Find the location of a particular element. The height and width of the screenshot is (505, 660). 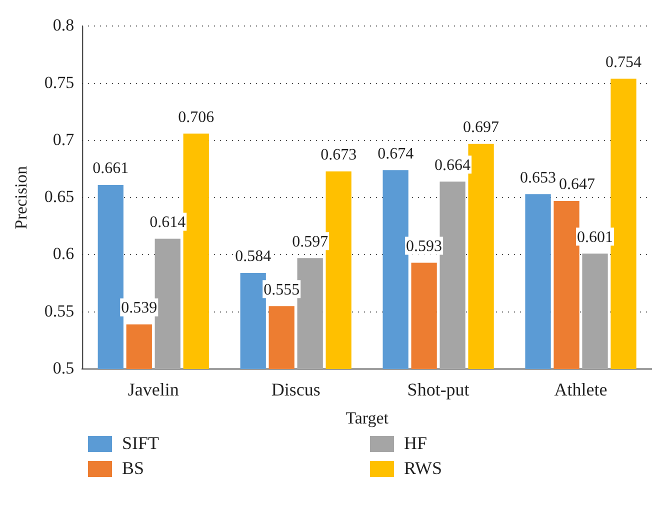

x-tick-label: Javelin is located at coordinates (153, 390).